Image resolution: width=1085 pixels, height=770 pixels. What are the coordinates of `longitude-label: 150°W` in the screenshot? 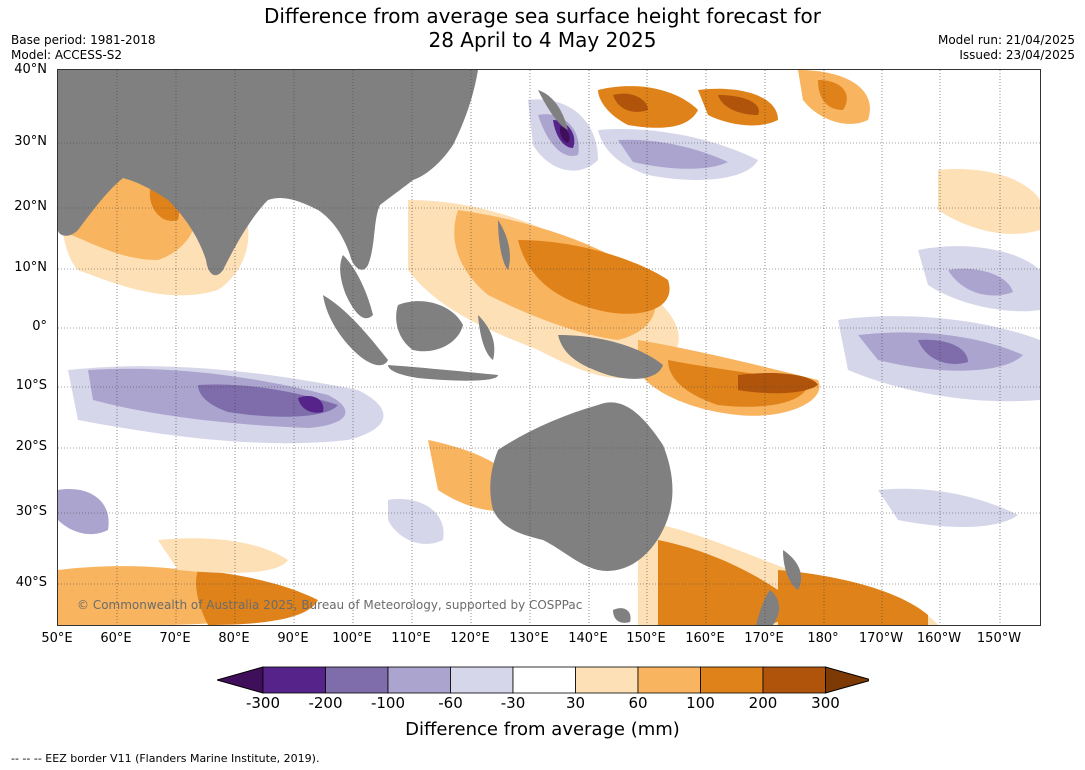 It's located at (999, 638).